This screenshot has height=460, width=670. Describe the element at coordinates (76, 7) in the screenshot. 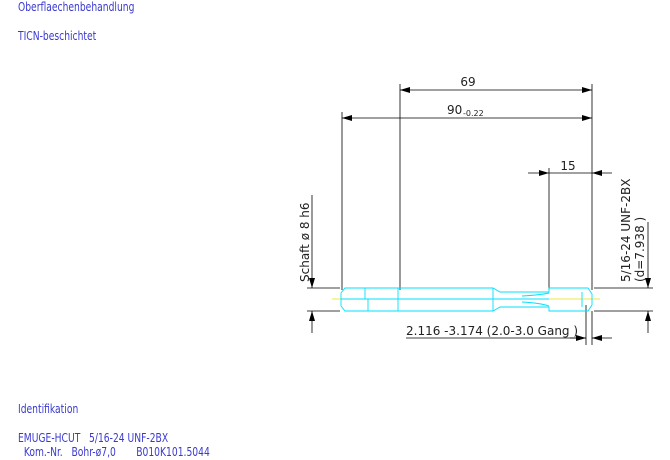

I see `surface-treatment-label: Oberflaechenbehandlung` at that location.